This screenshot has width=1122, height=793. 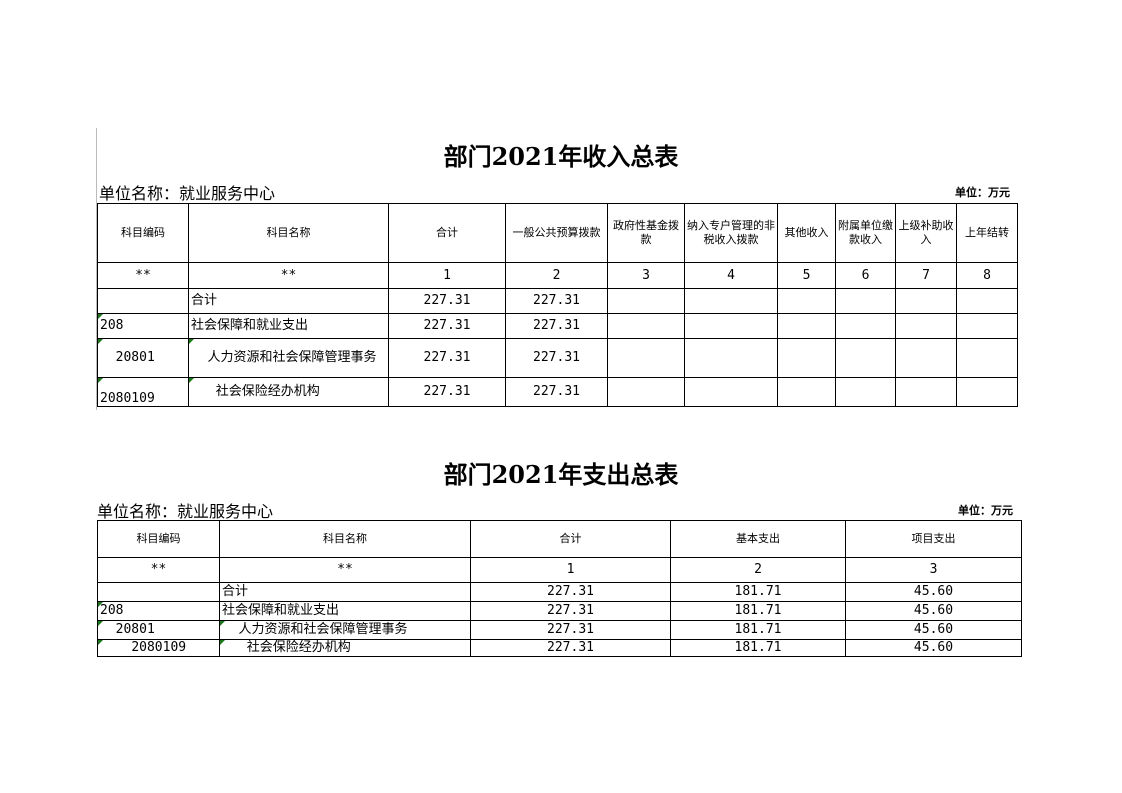 I want to click on table-row: 合计 227.31 181.71 45.60, so click(x=559, y=592).